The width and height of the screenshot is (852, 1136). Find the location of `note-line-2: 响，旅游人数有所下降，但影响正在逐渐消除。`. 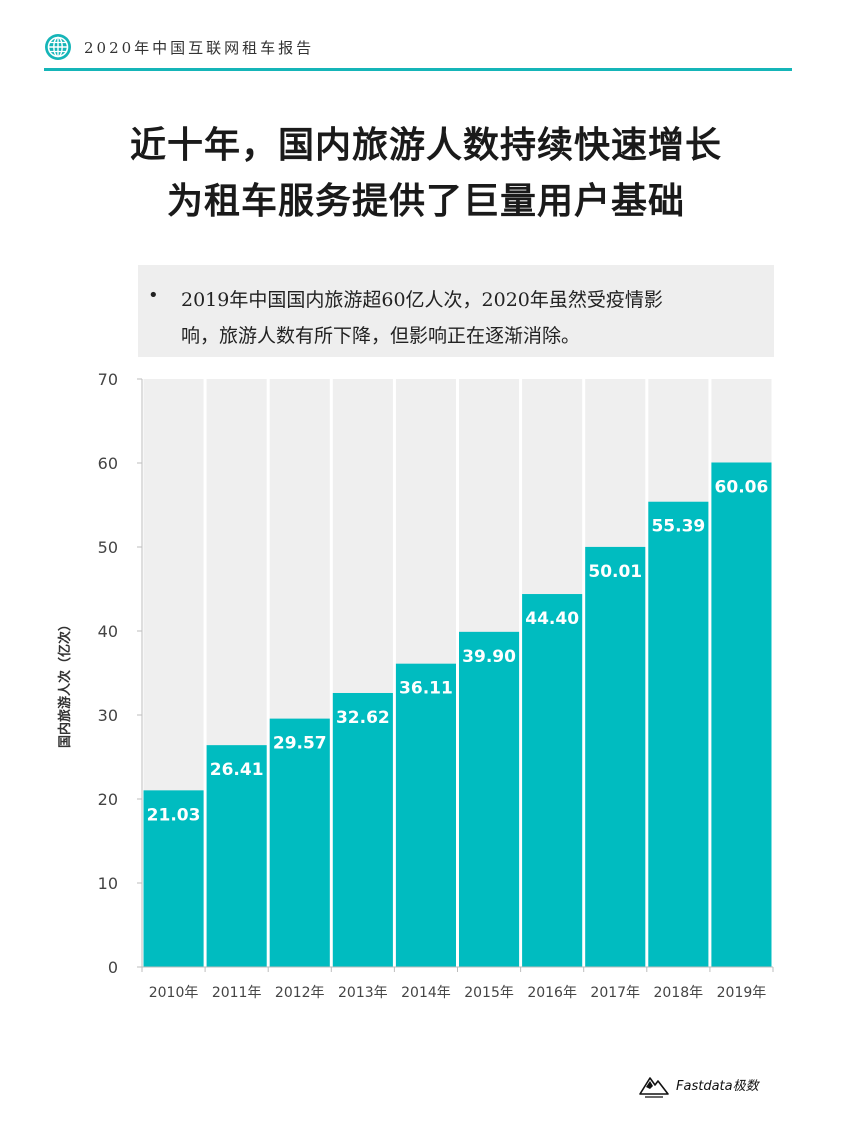

note-line-2: 响，旅游人数有所下降，但影响正在逐渐消除。 is located at coordinates (381, 336).